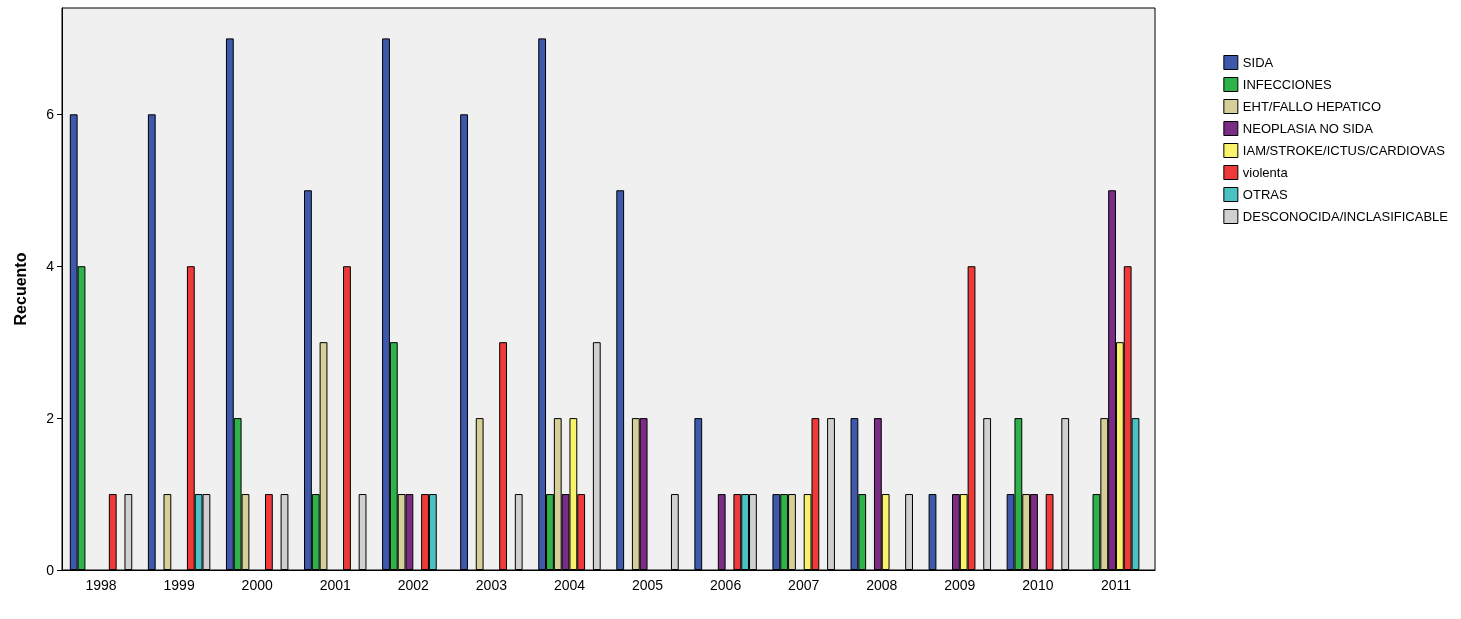 The image size is (1461, 619). Describe the element at coordinates (804, 585) in the screenshot. I see `x-tick-label: 2007` at that location.